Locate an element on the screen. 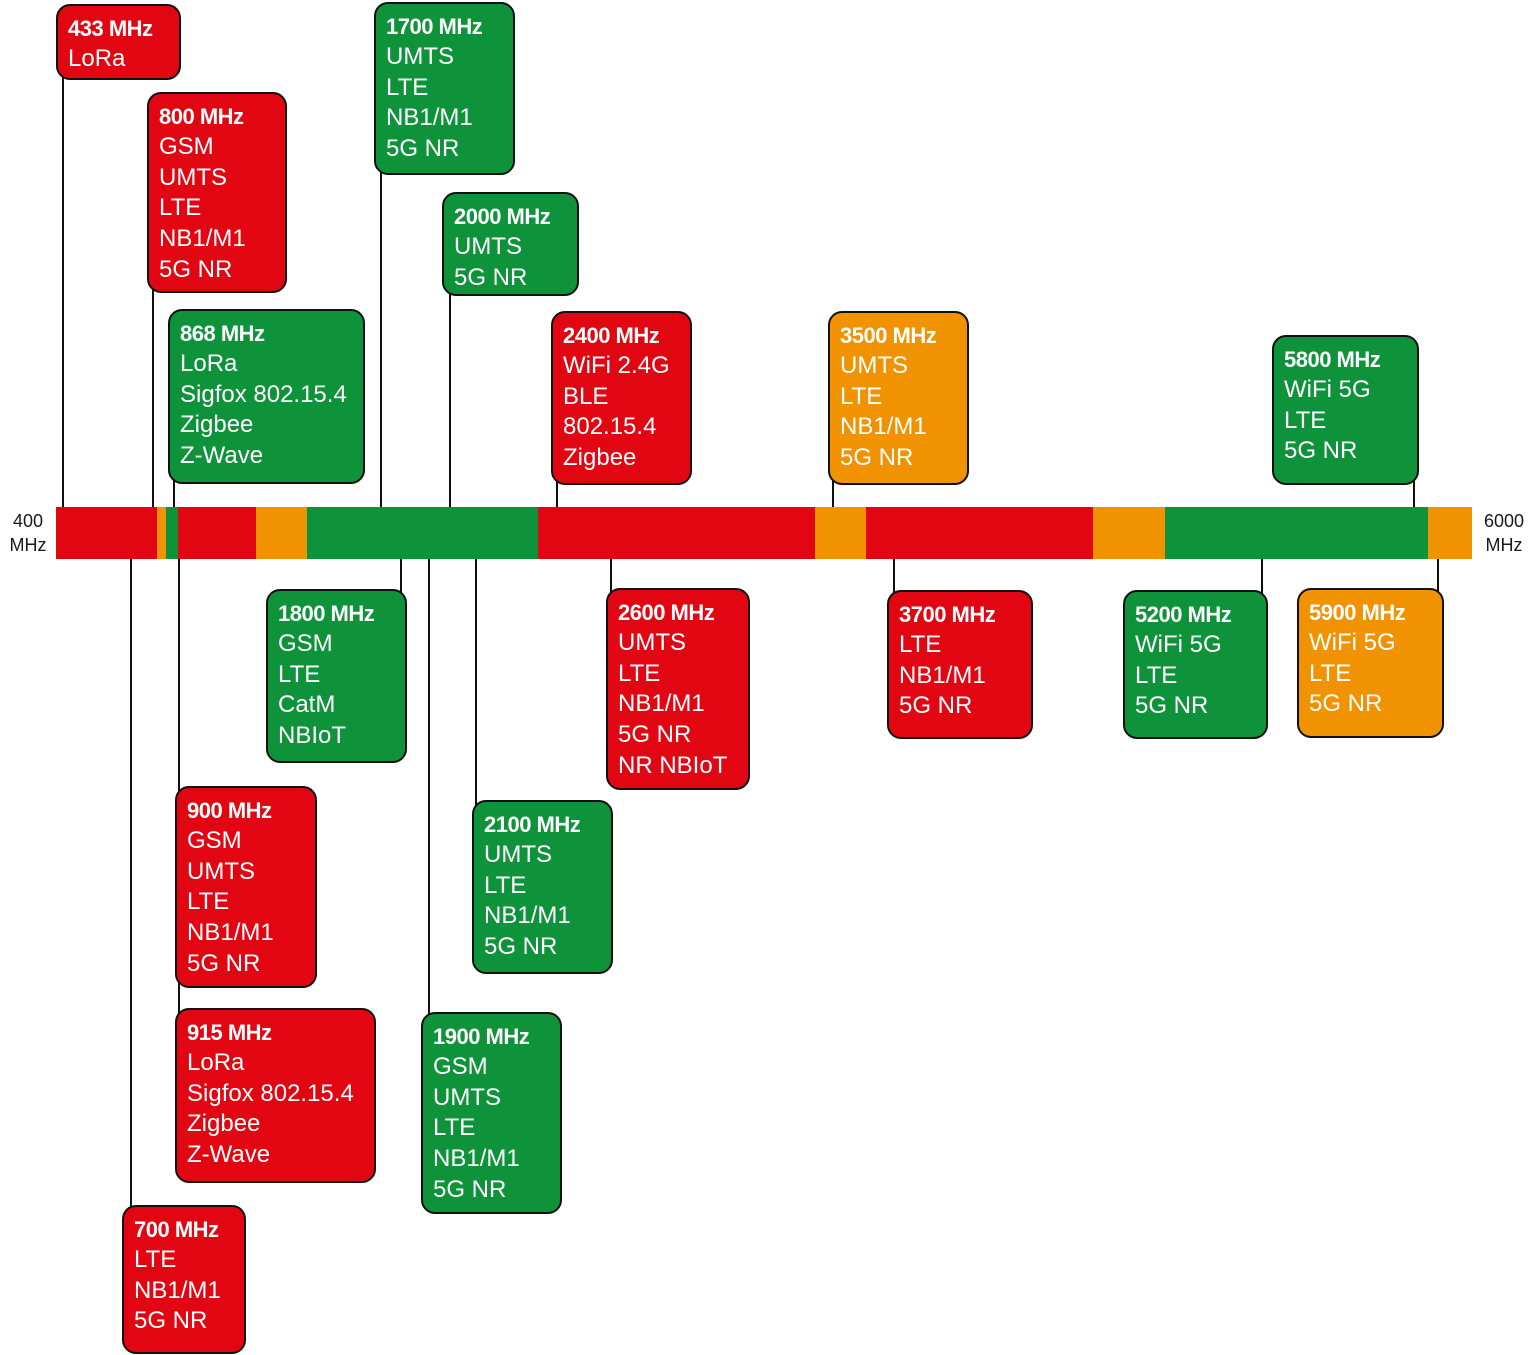 The image size is (1536, 1355). band-box-5900: 5900 MHz WiFi 5G LTE 5G NR is located at coordinates (1370, 663).